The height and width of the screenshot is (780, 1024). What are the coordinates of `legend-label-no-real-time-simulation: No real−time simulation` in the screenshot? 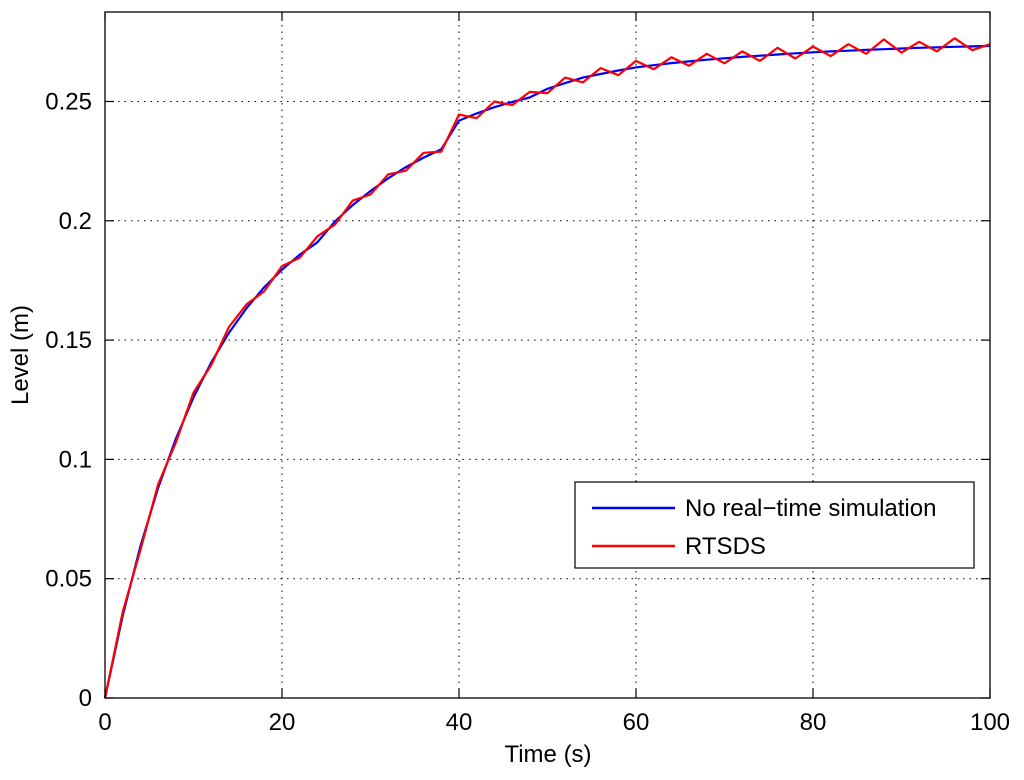 It's located at (810, 508).